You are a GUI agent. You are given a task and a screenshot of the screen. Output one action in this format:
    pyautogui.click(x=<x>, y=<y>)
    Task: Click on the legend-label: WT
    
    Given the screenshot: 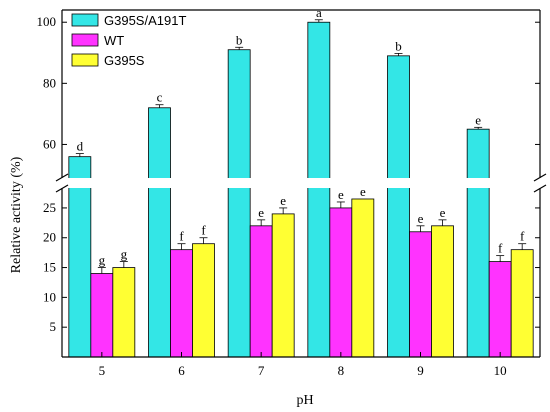 What is the action you would take?
    pyautogui.click(x=114, y=40)
    